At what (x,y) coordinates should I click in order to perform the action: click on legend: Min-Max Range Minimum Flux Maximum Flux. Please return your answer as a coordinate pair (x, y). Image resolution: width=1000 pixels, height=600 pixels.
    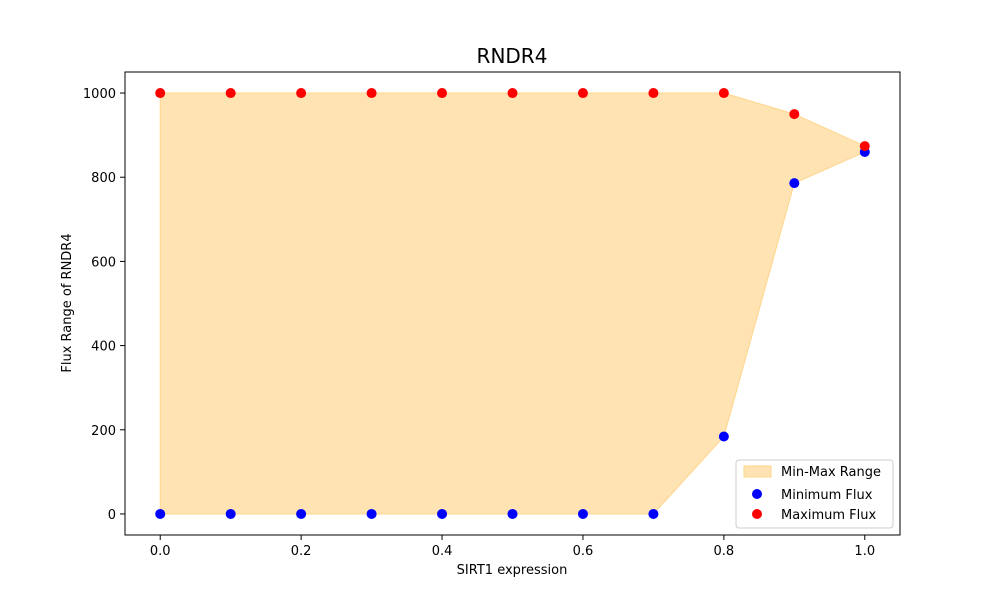
    Looking at the image, I should click on (814, 494).